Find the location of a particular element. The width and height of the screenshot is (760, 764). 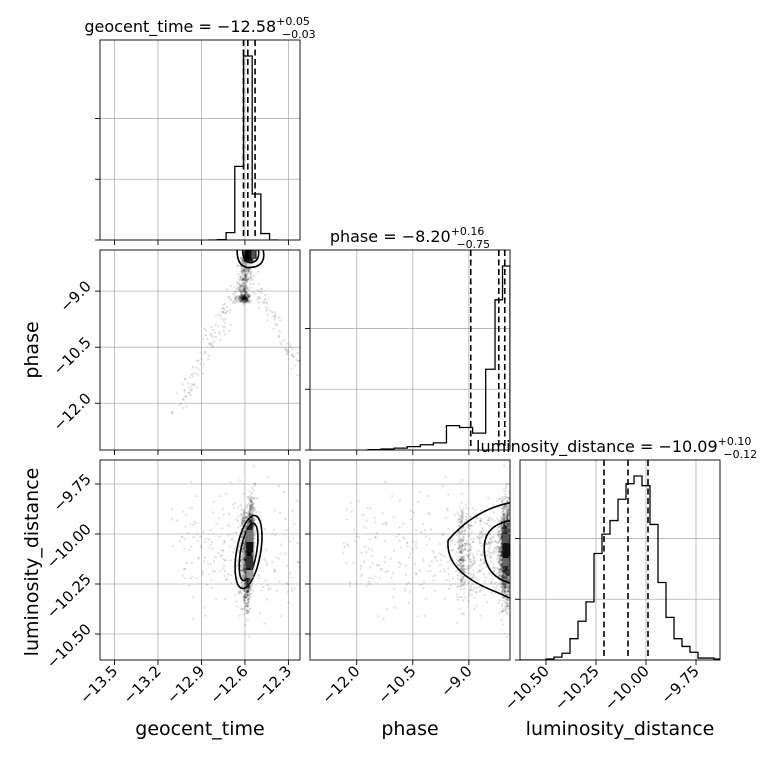

hist-clip-group is located at coordinates (620, 560).